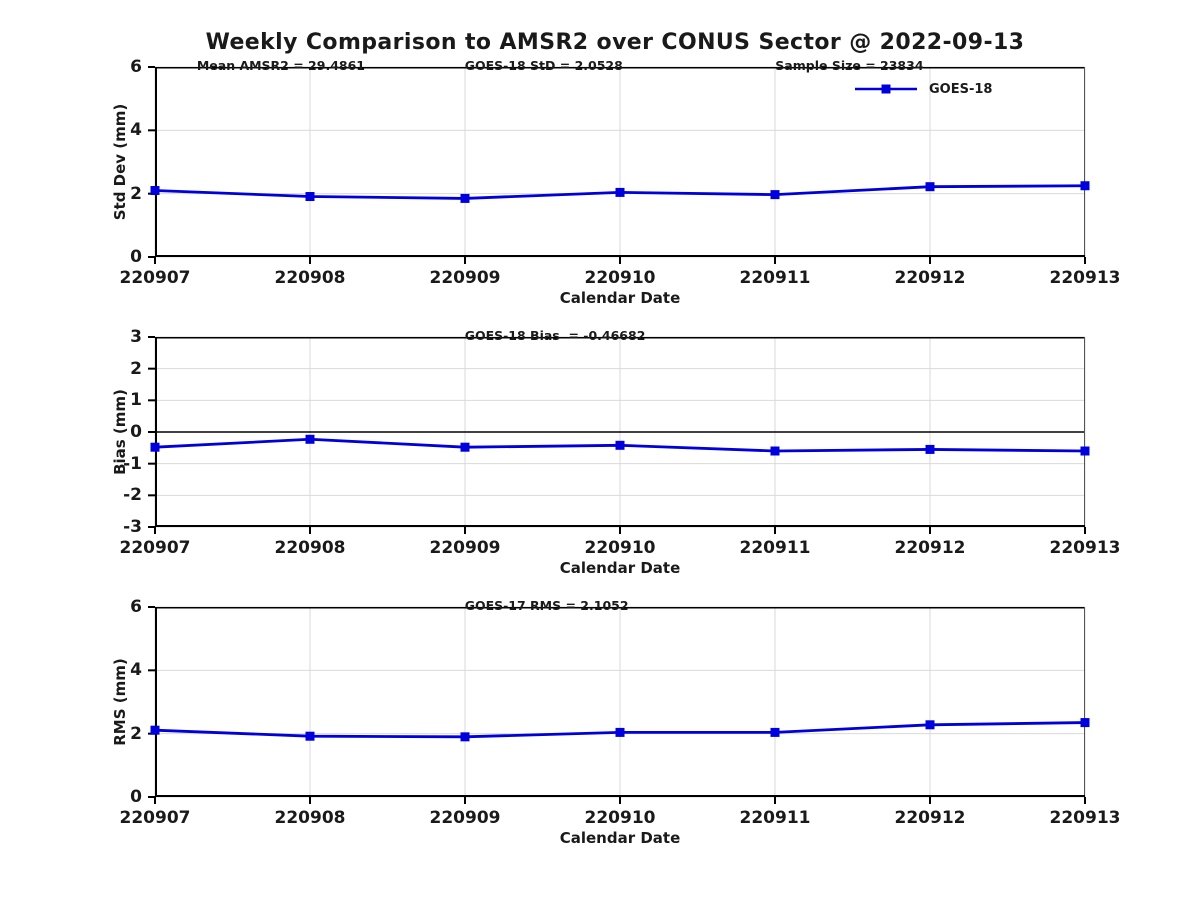  Describe the element at coordinates (132, 527) in the screenshot. I see `y-tick-label: -3` at that location.